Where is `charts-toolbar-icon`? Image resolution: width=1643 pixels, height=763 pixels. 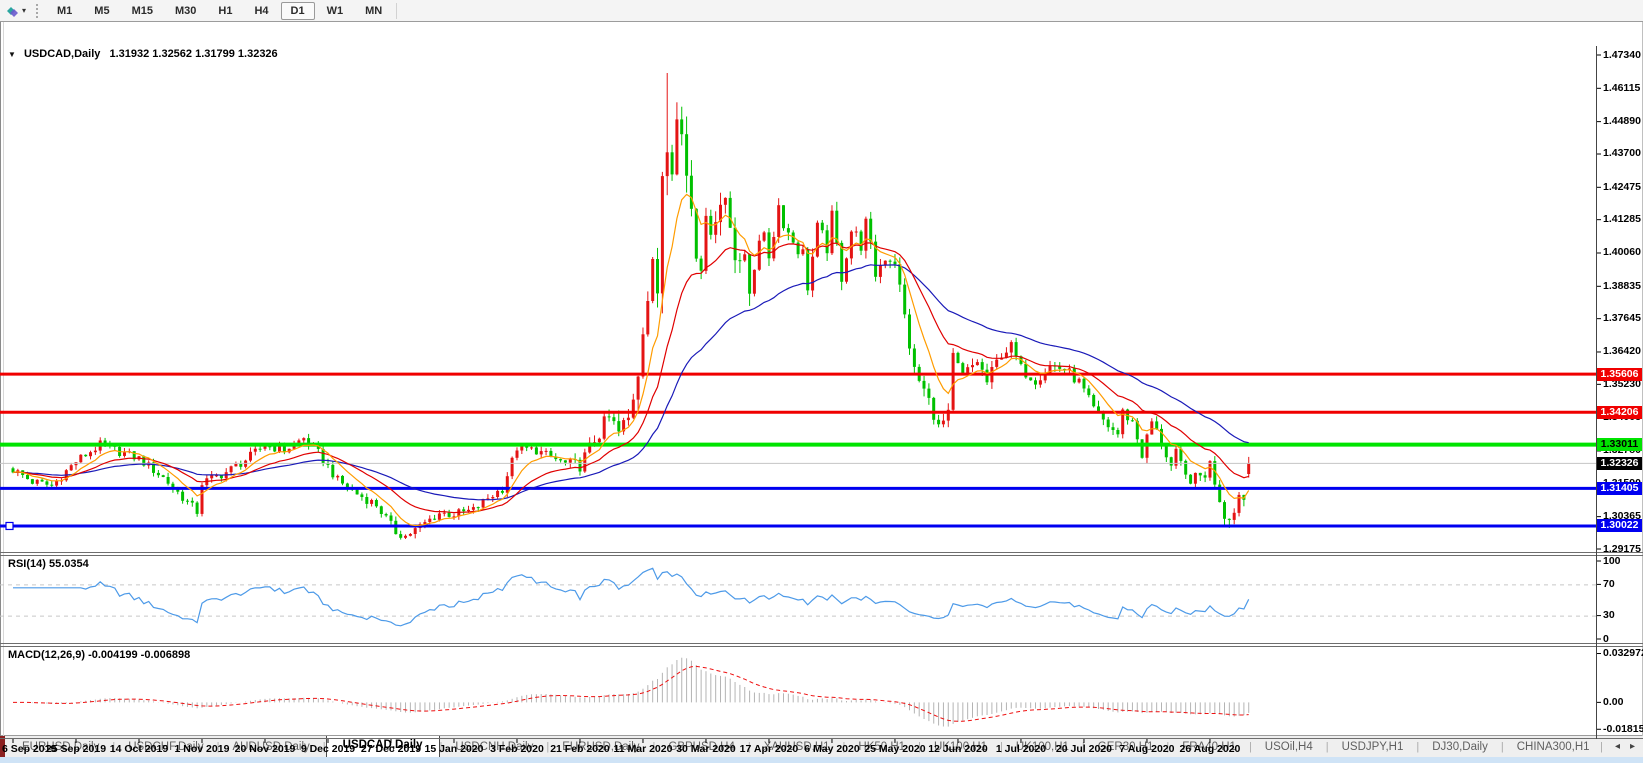
charts-toolbar-icon is located at coordinates (12, 11).